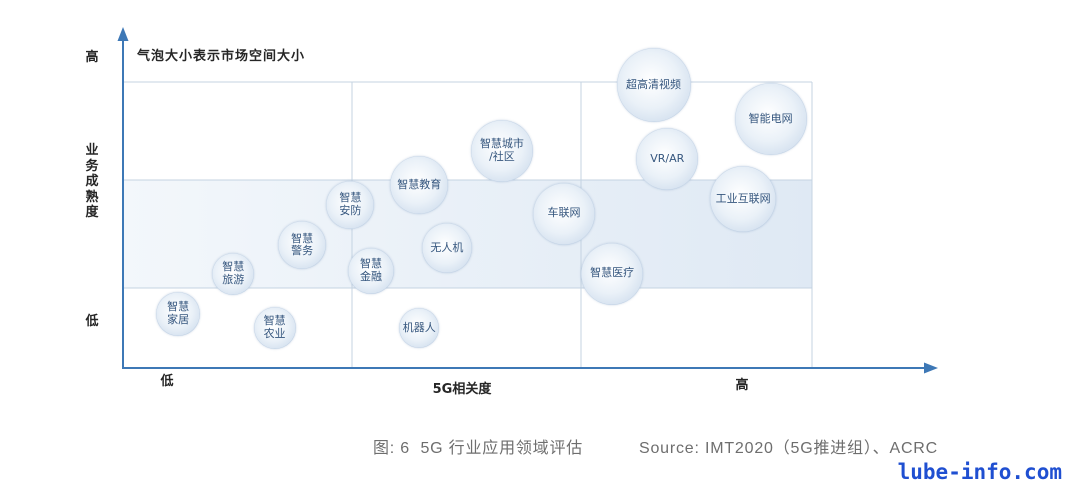 This screenshot has width=1066, height=484. I want to click on bubble-label: /社区, so click(502, 156).